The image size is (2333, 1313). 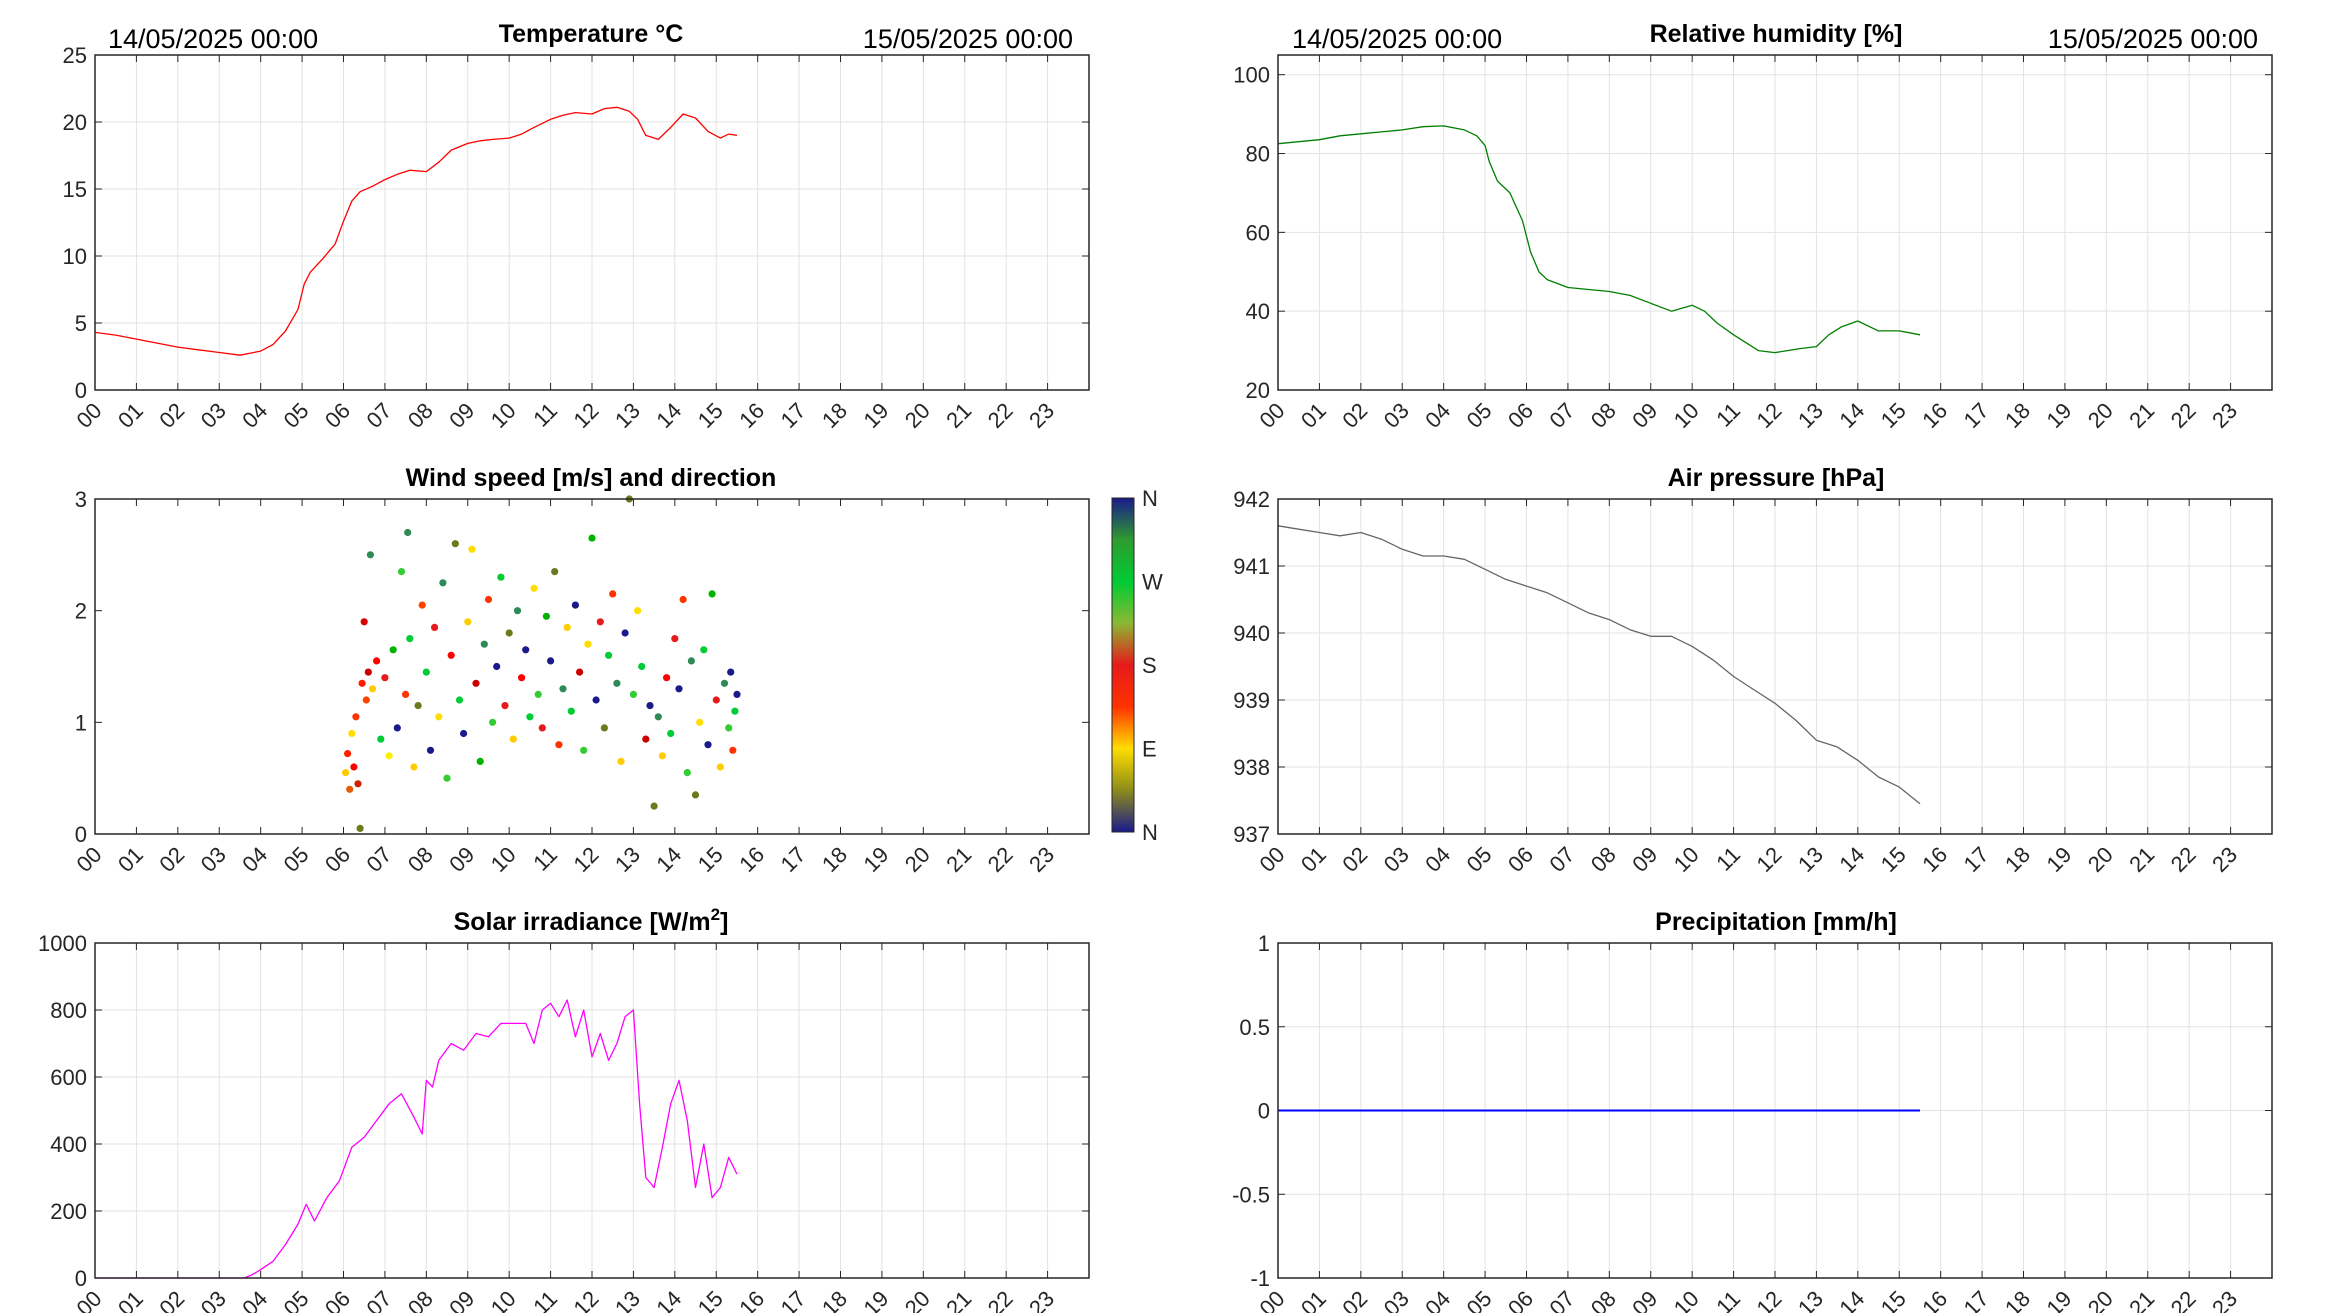 What do you see at coordinates (1776, 922) in the screenshot?
I see `precipitation-title: Precipitation [mm/h]` at bounding box center [1776, 922].